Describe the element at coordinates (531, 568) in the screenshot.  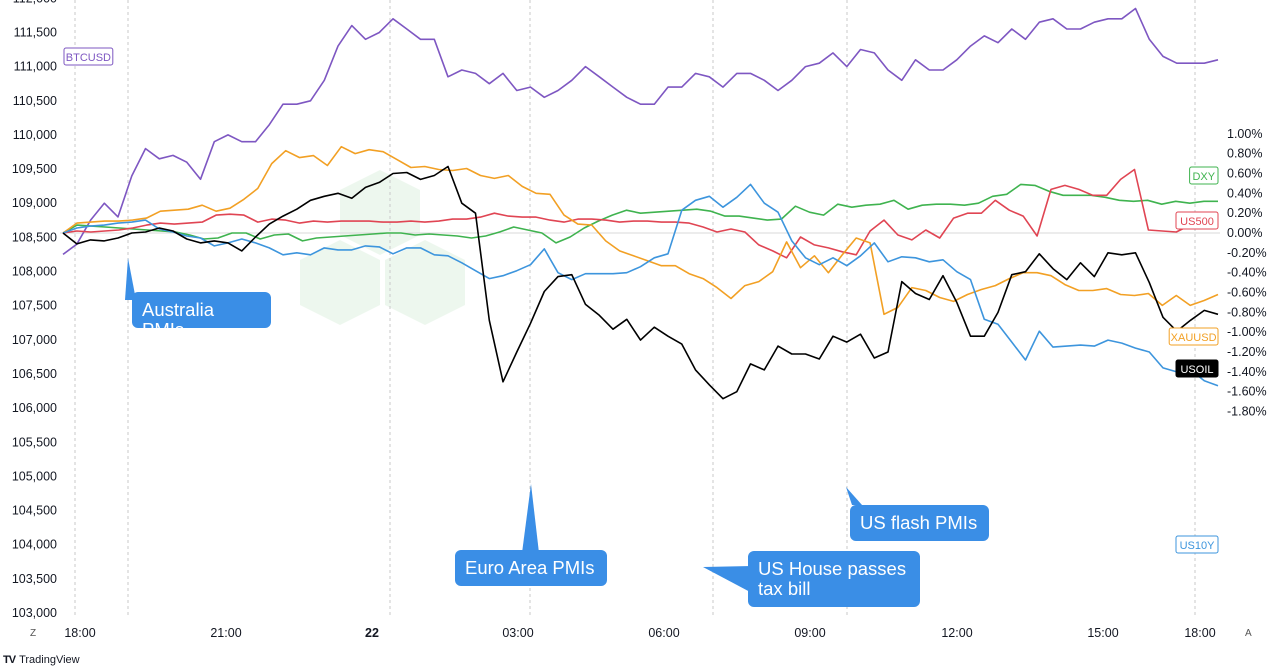
I see `annotation-euro-area-pmis: Euro Area PMIs` at that location.